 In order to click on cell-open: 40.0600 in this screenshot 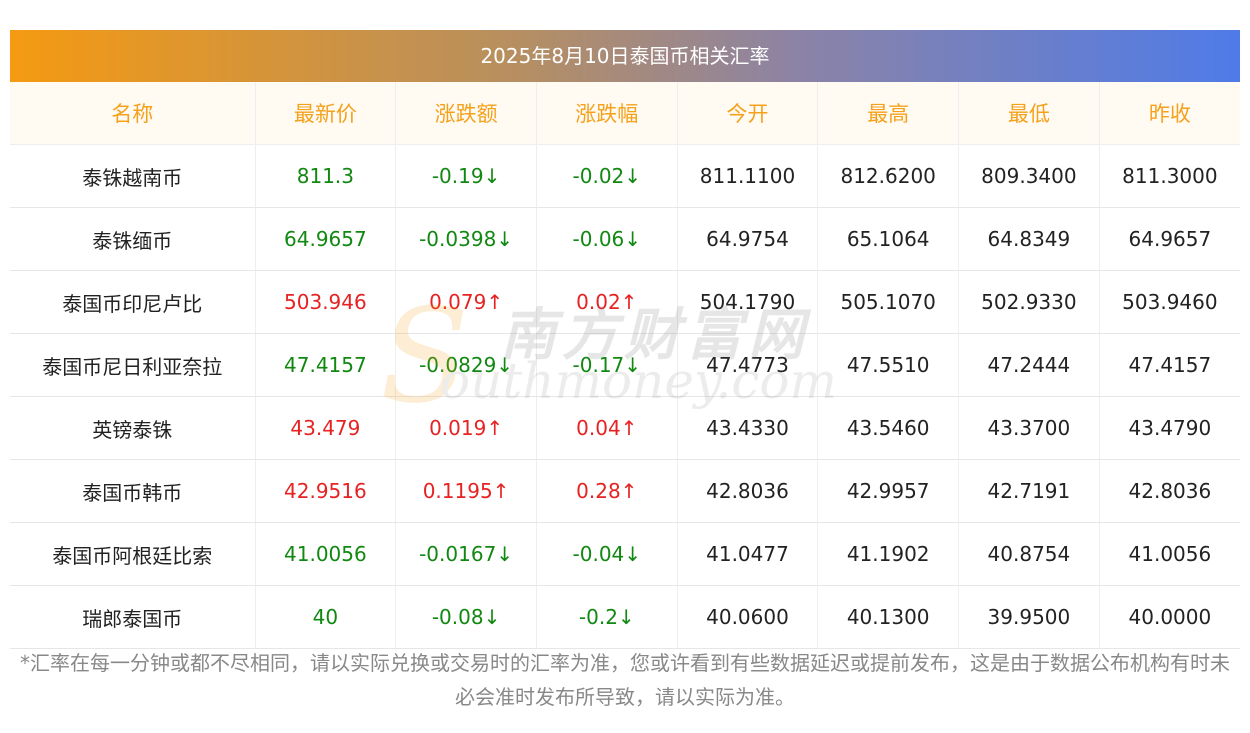, I will do `click(748, 617)`.